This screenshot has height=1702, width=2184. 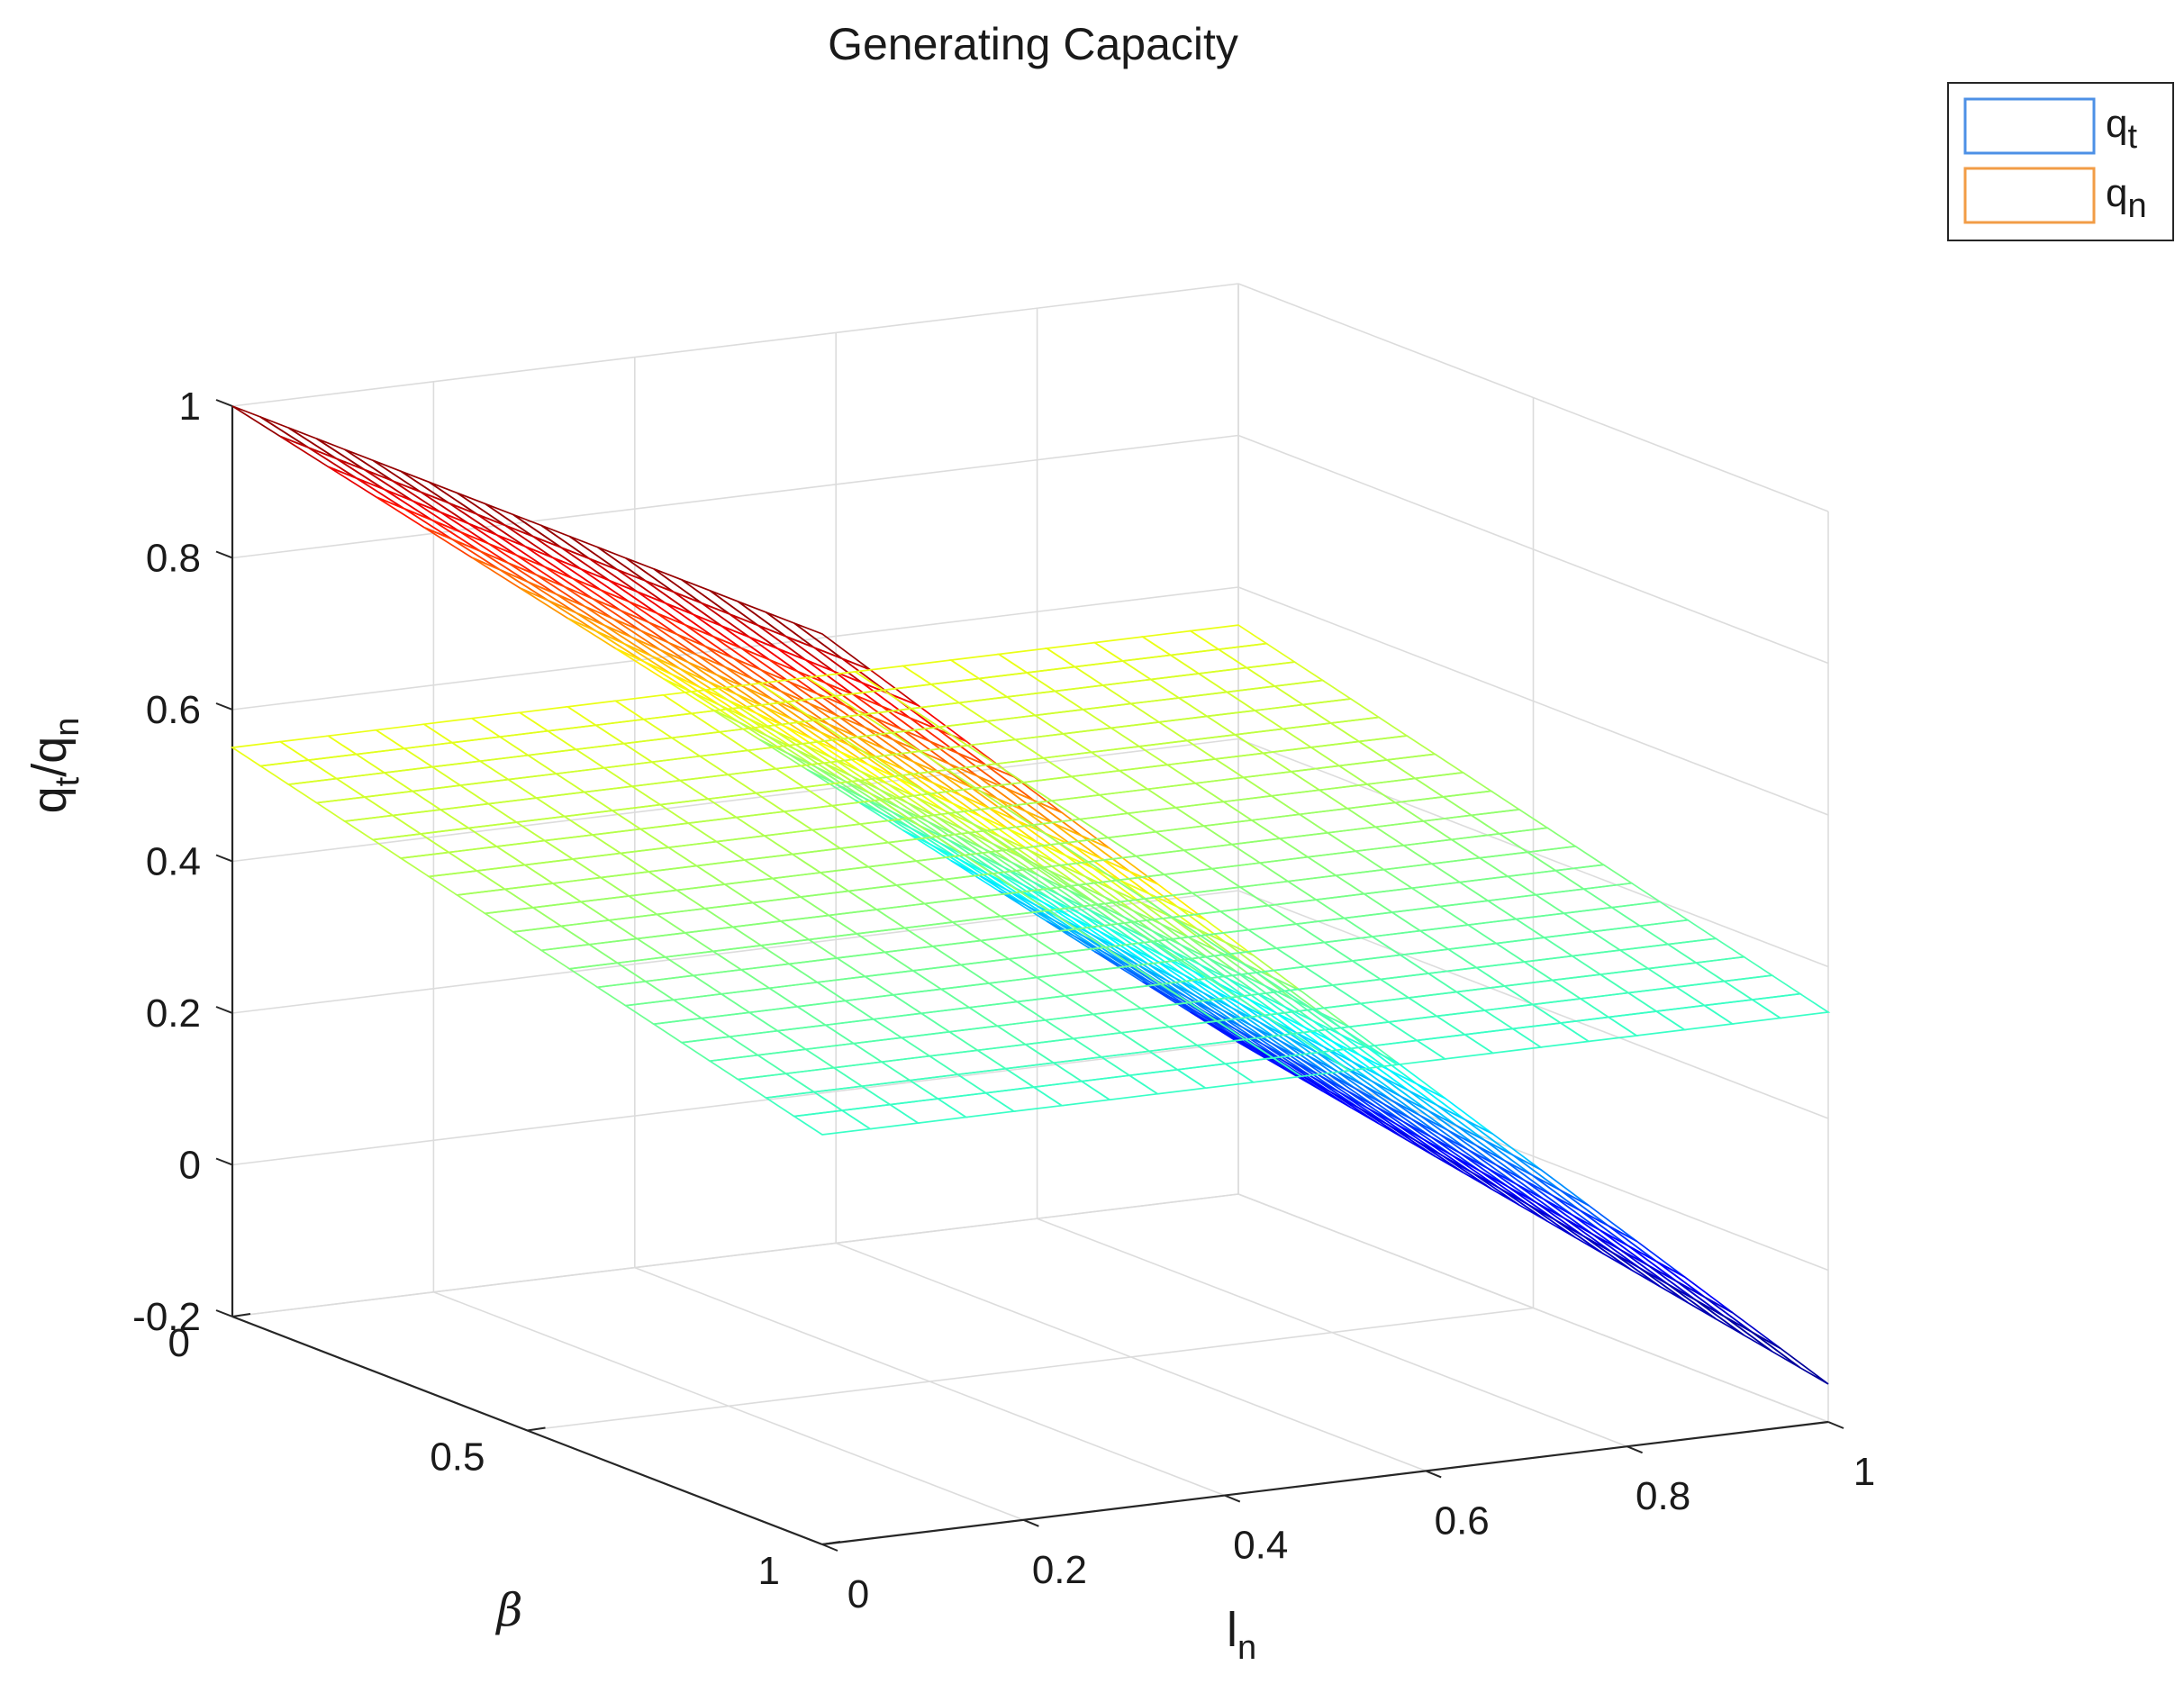 I want to click on x-label-main: l, so click(x=1232, y=1630).